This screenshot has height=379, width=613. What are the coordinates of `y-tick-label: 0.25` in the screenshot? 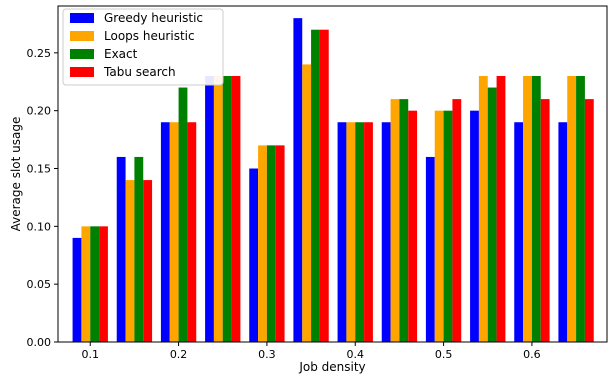 It's located at (39, 53).